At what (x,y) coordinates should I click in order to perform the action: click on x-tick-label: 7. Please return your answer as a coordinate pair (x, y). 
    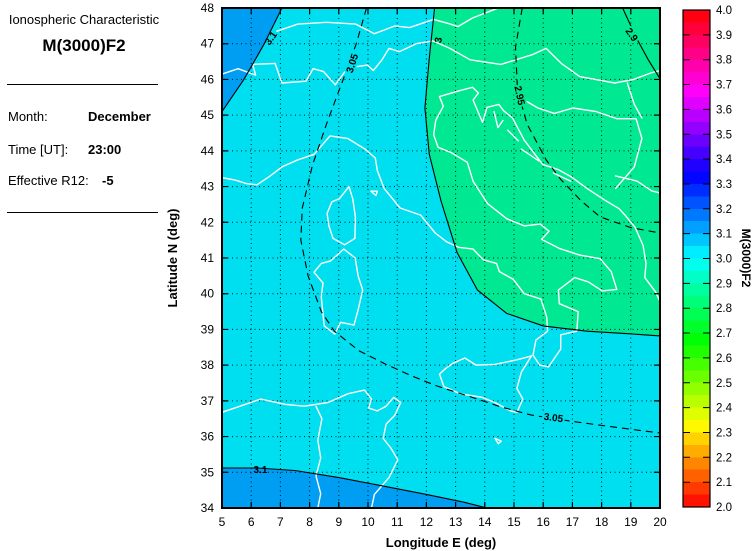
    Looking at the image, I should click on (280, 522).